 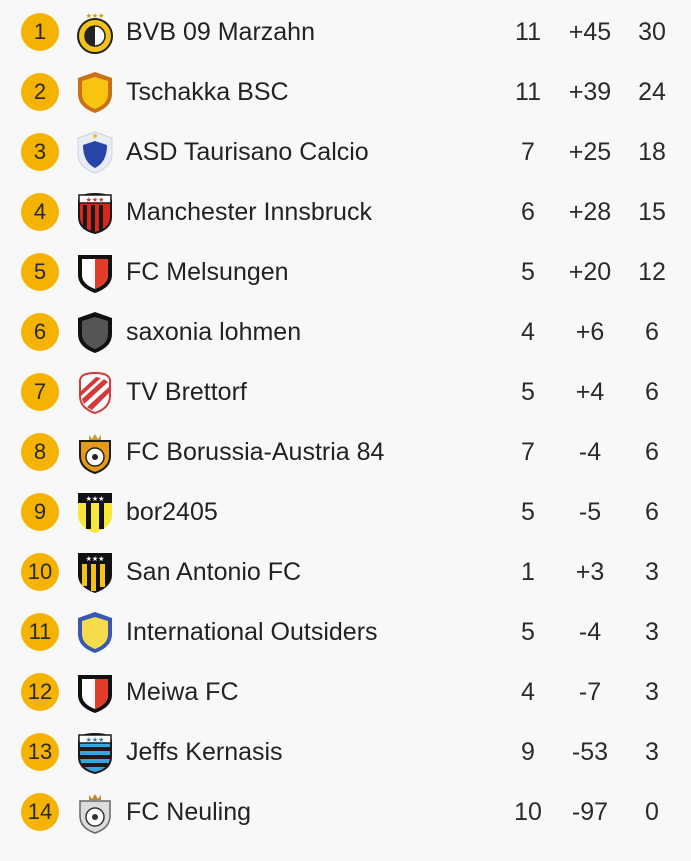 What do you see at coordinates (345, 812) in the screenshot?
I see `table-row: 14 FC Neuling 10 -97 0` at bounding box center [345, 812].